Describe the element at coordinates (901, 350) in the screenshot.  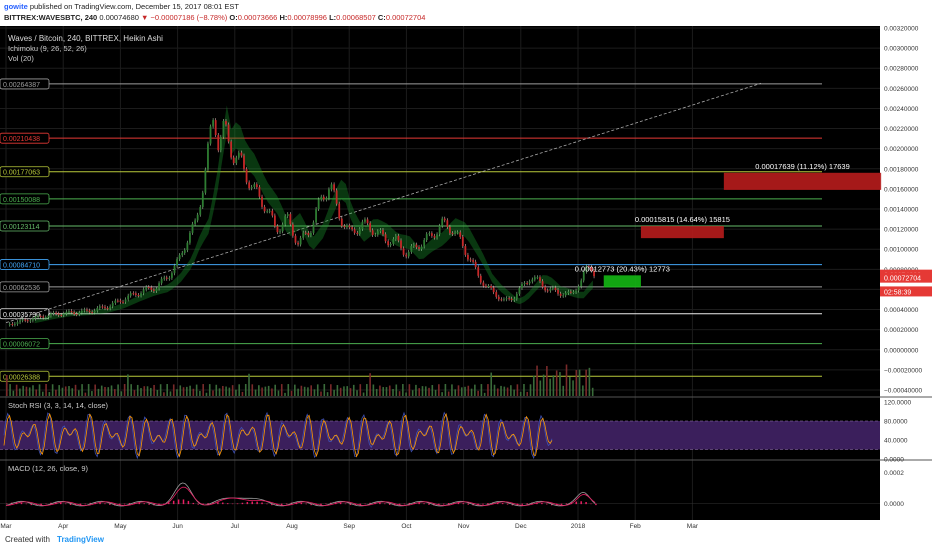
I see `price-tick-label: 0.00000000` at that location.